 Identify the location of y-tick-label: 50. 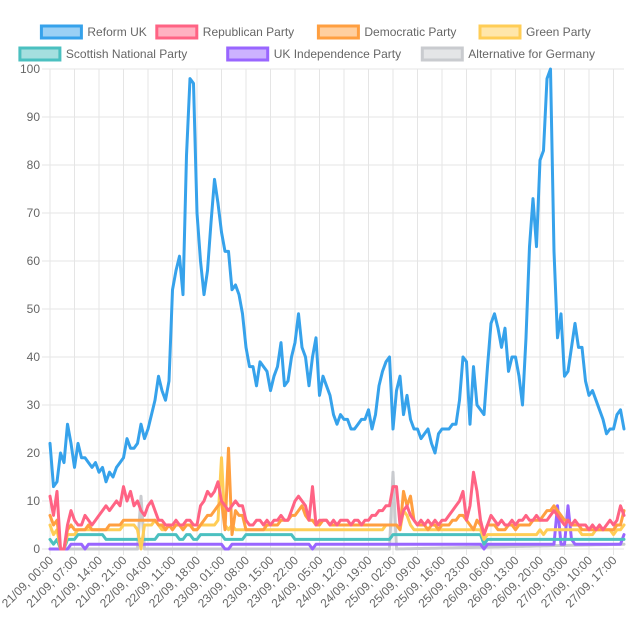
(34, 309).